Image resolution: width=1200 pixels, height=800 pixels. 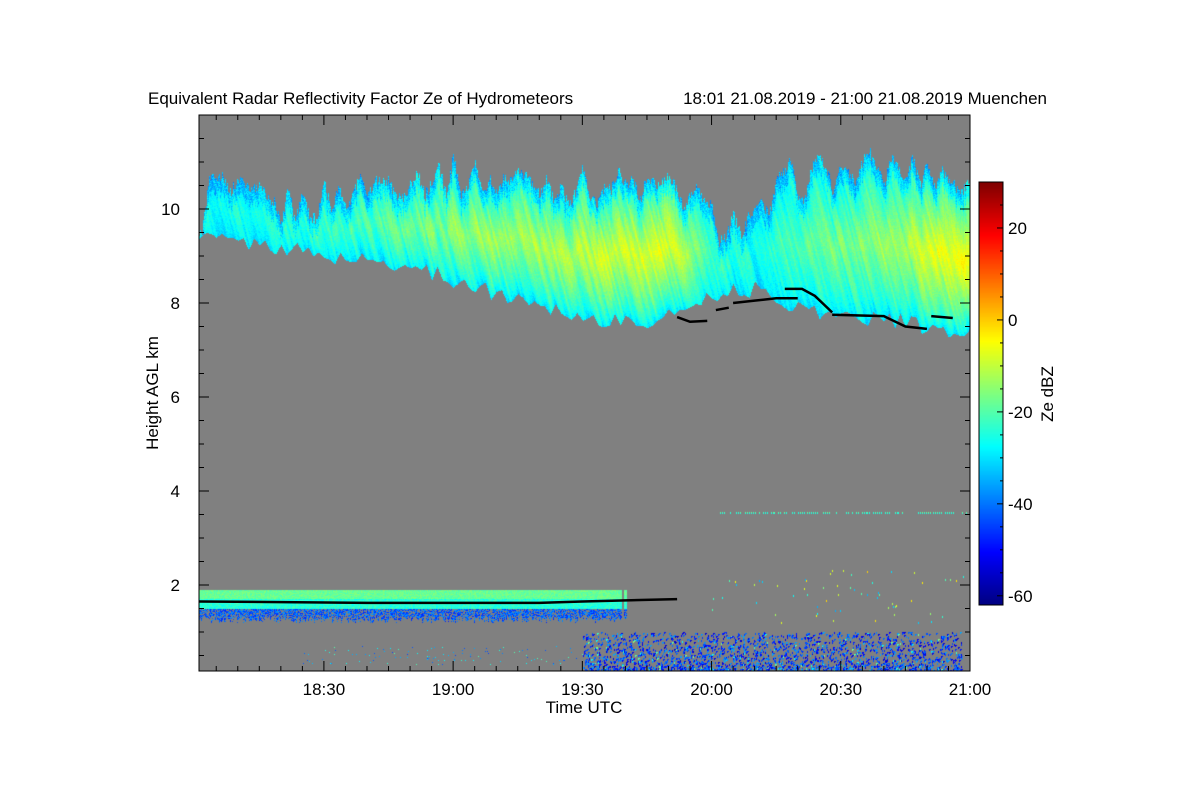 What do you see at coordinates (970, 689) in the screenshot?
I see `x-tick-label: 21:00` at bounding box center [970, 689].